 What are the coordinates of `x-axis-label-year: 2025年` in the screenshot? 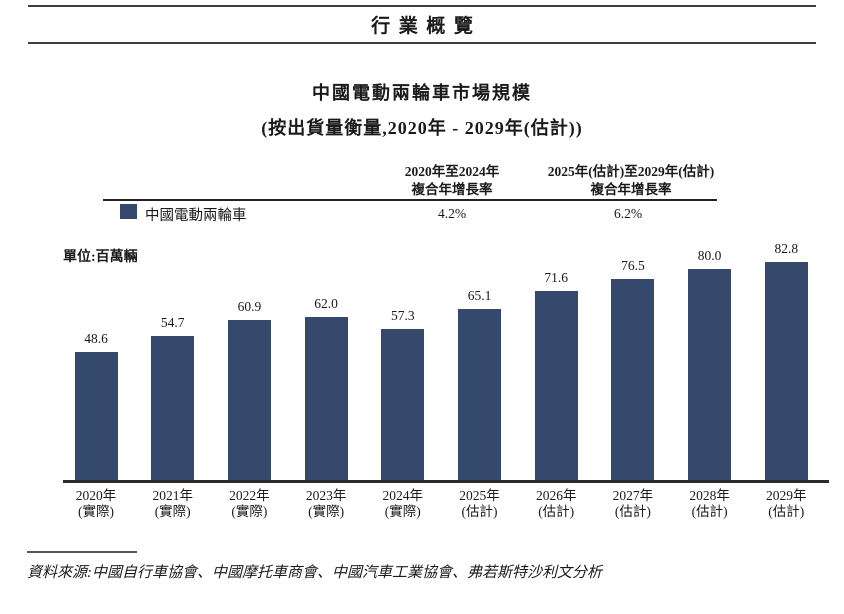 It's located at (479, 495).